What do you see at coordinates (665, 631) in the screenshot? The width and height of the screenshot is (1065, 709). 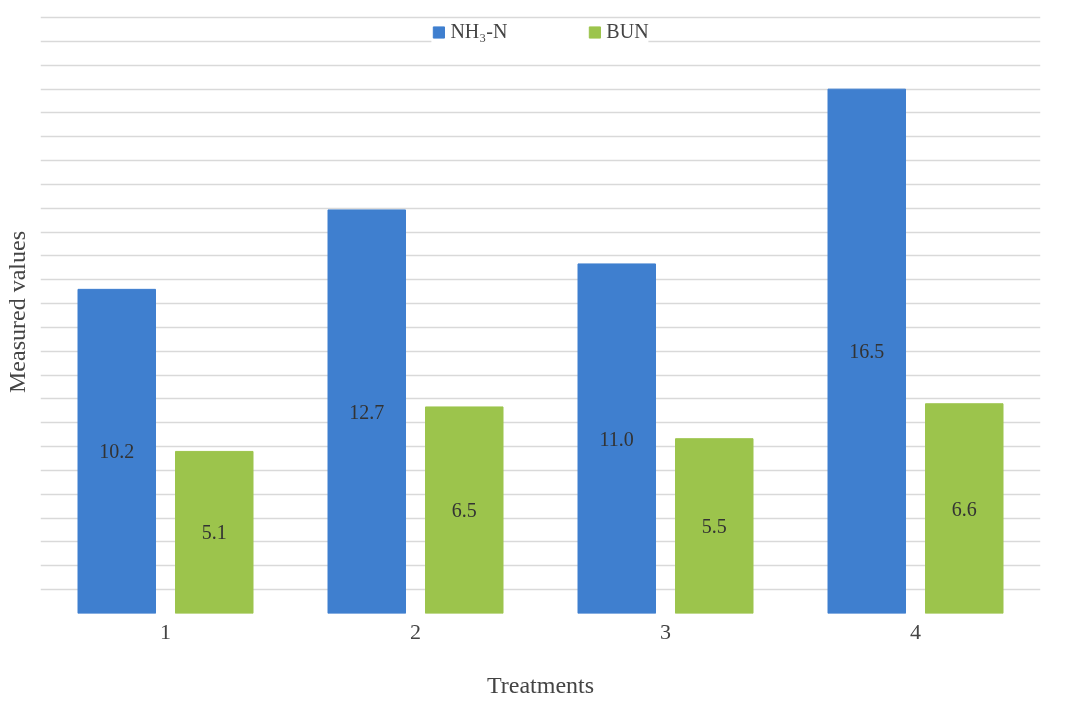 I see `x-tick-label: 3` at bounding box center [665, 631].